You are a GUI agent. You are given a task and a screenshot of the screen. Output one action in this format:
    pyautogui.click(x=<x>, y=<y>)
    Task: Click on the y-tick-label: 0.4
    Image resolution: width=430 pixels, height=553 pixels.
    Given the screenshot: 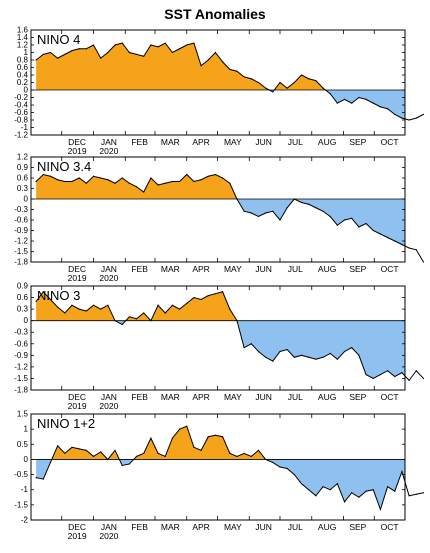 What is the action you would take?
    pyautogui.click(x=23, y=75)
    